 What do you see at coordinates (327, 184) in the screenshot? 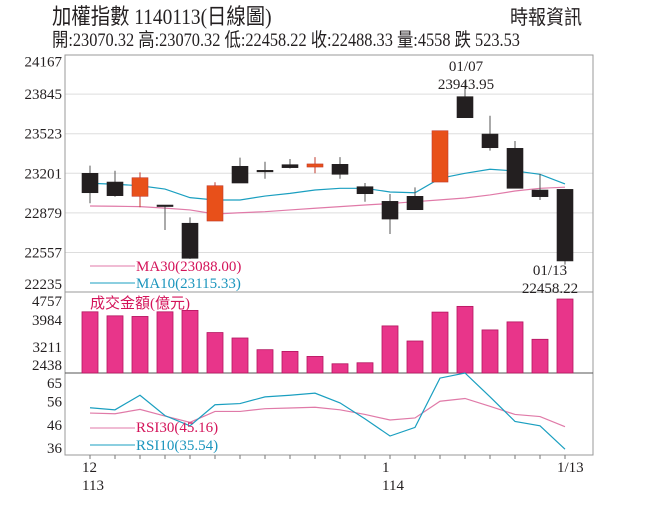
I see `ma10-line` at bounding box center [327, 184].